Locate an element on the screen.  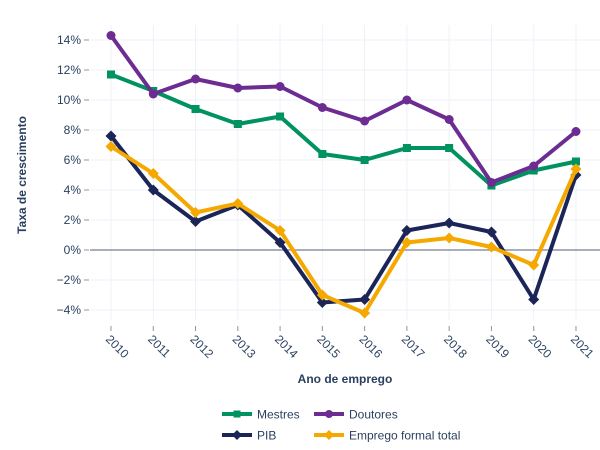
x-tick-label: 2020 is located at coordinates (540, 346).